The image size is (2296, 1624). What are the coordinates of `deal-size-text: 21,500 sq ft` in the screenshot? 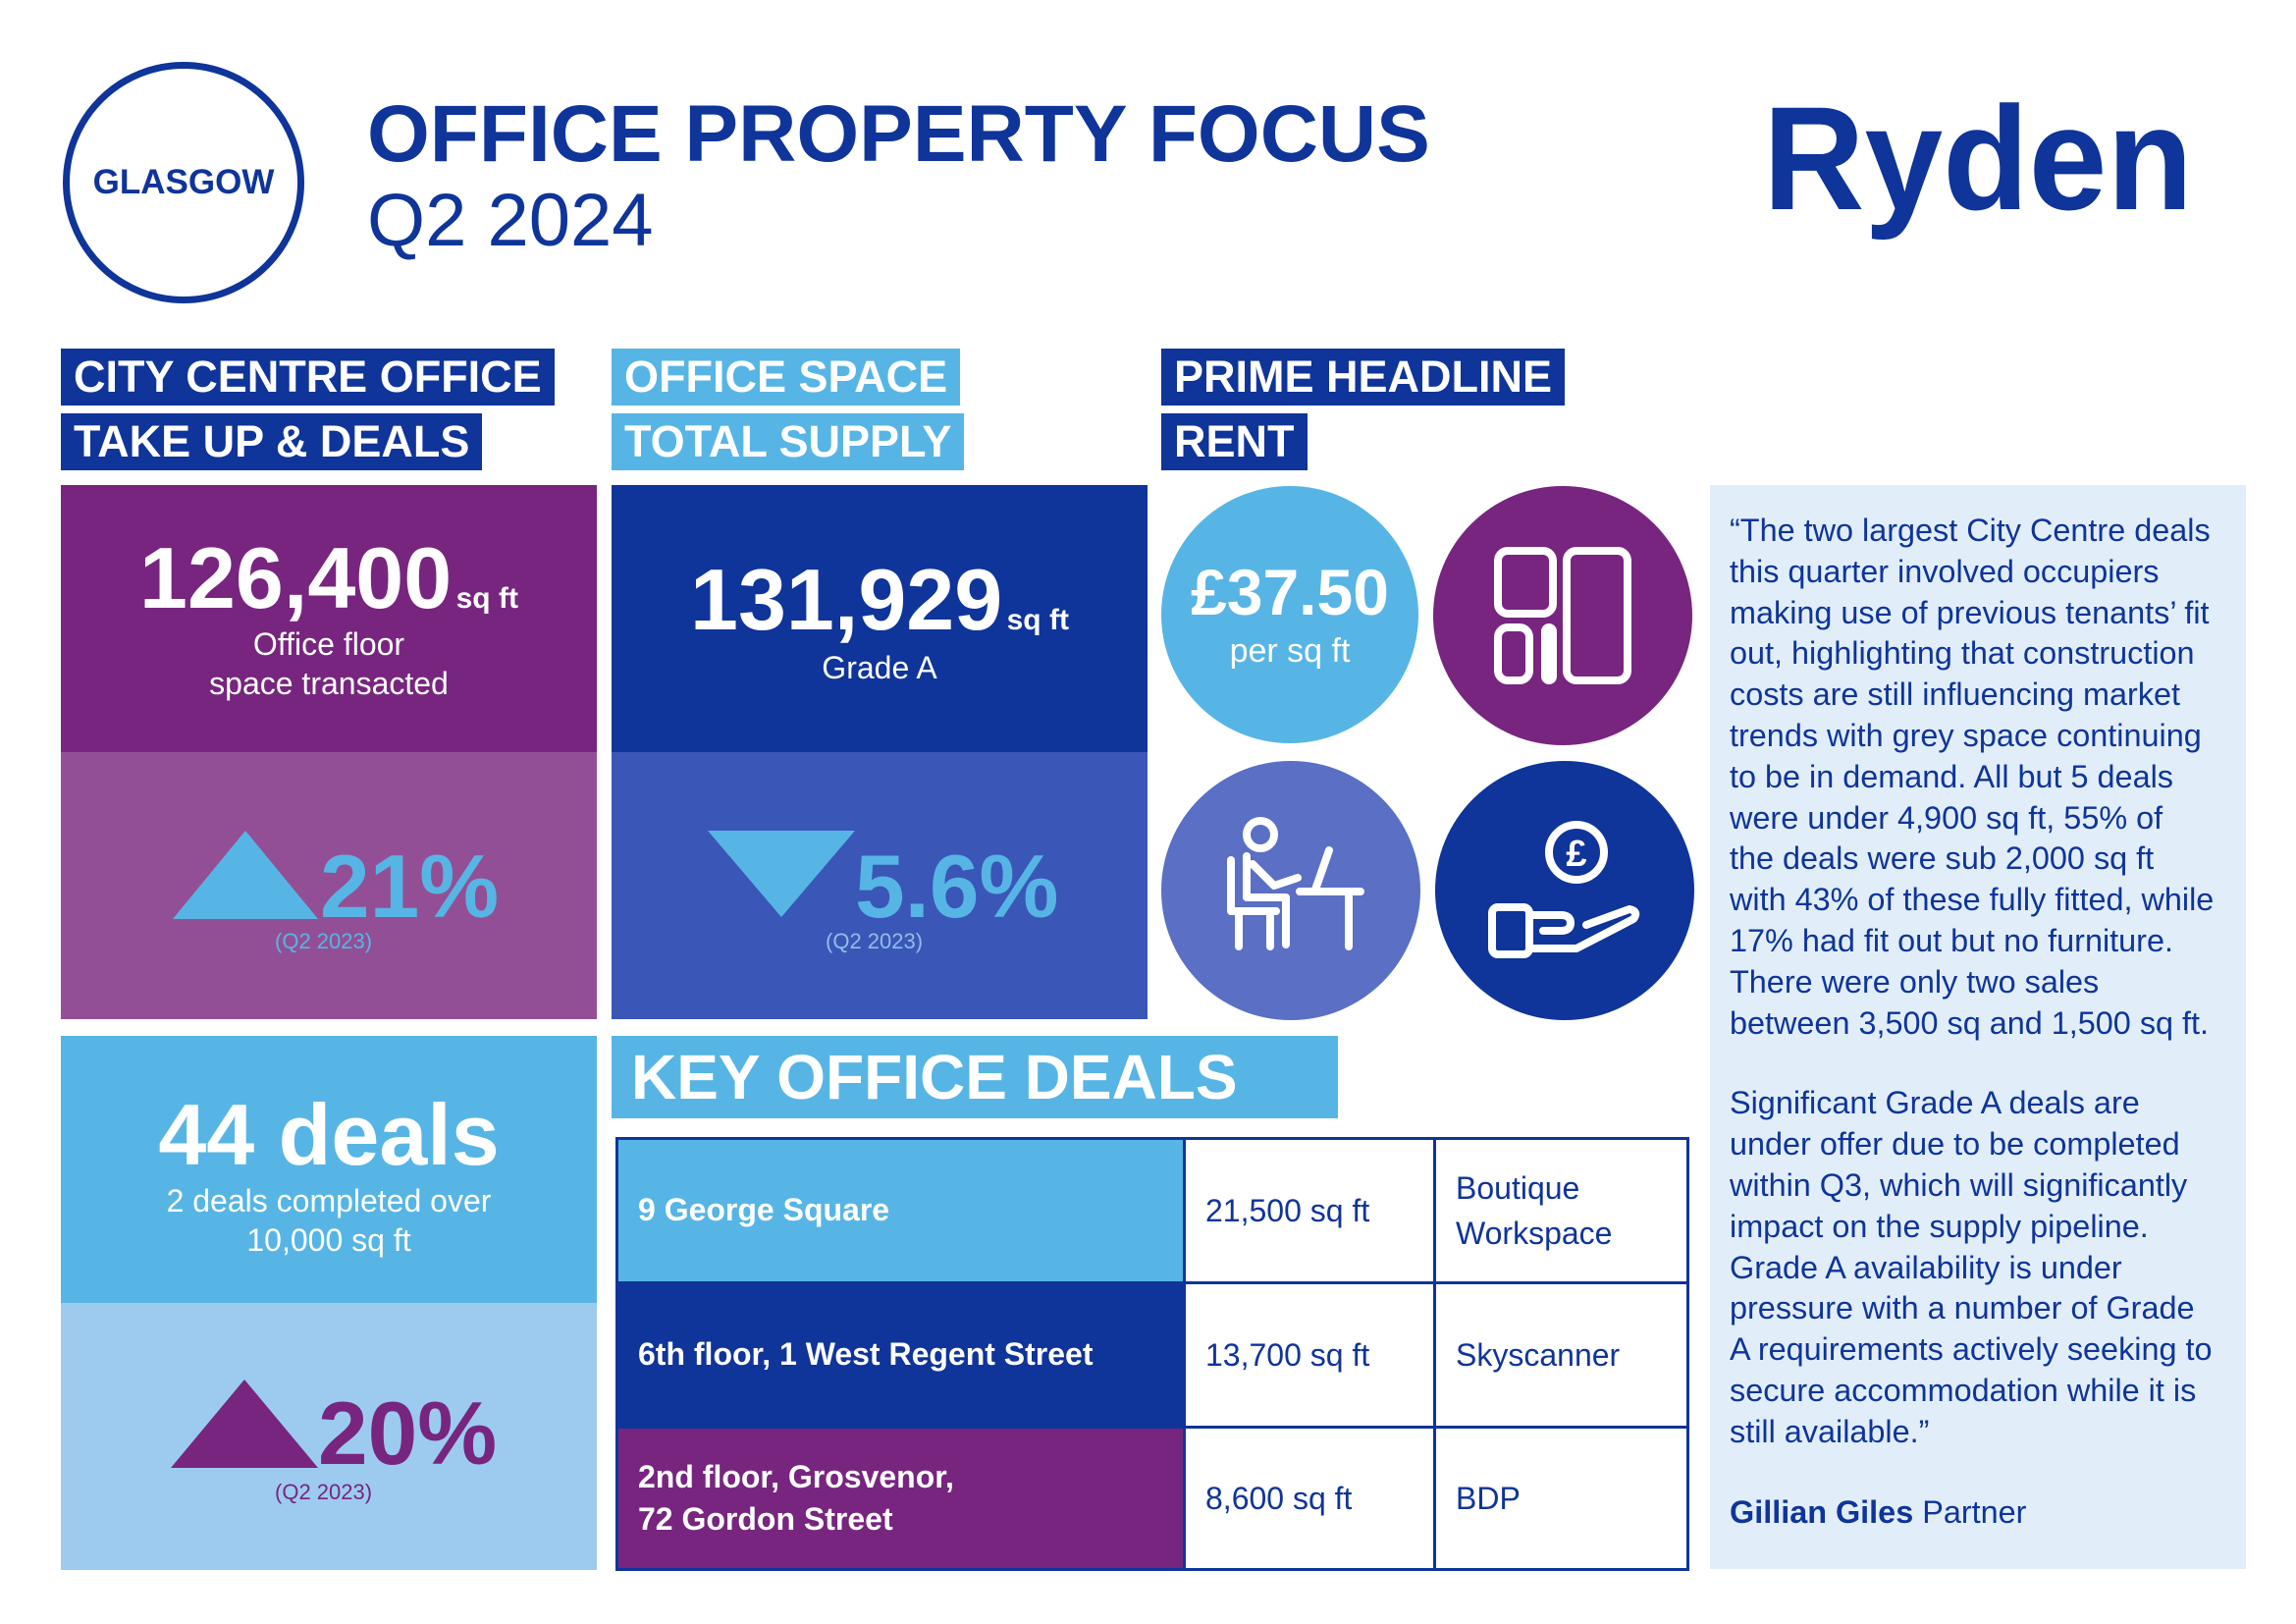 It's located at (1288, 1210).